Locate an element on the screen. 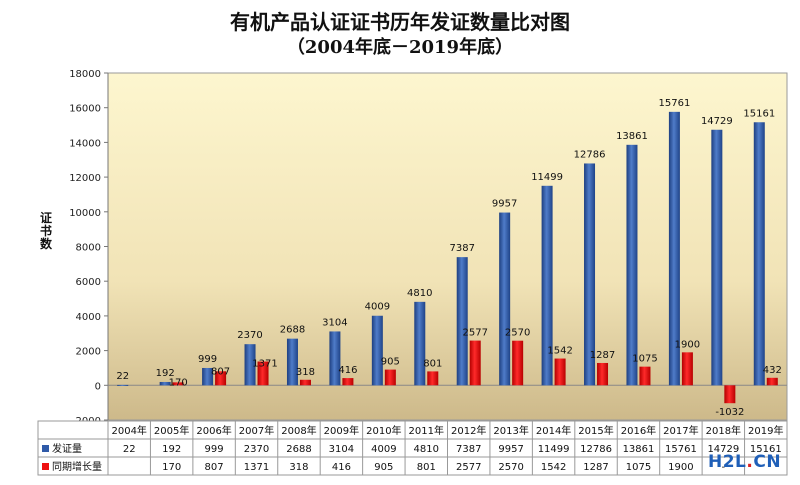 The height and width of the screenshot is (485, 800). table-cell: 4810 is located at coordinates (426, 449).